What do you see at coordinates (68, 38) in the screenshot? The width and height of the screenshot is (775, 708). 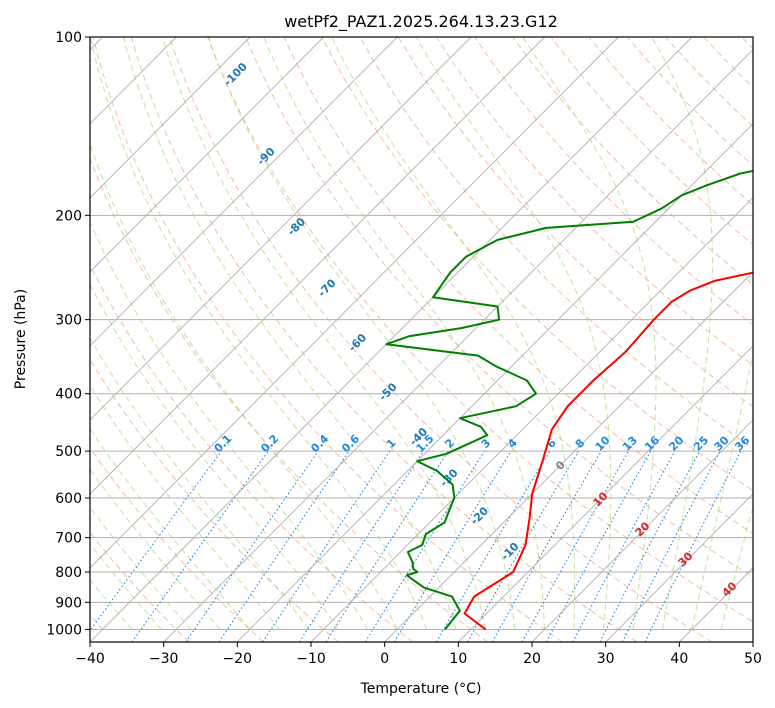 I see `y-tick-label: 100` at bounding box center [68, 38].